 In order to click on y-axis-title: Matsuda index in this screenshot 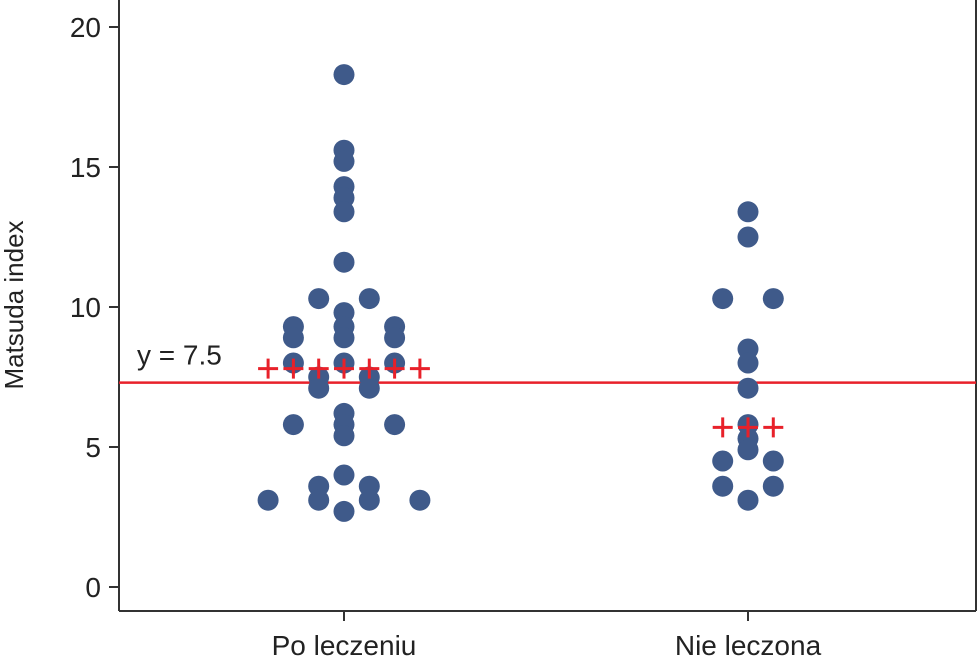, I will do `click(14, 304)`.